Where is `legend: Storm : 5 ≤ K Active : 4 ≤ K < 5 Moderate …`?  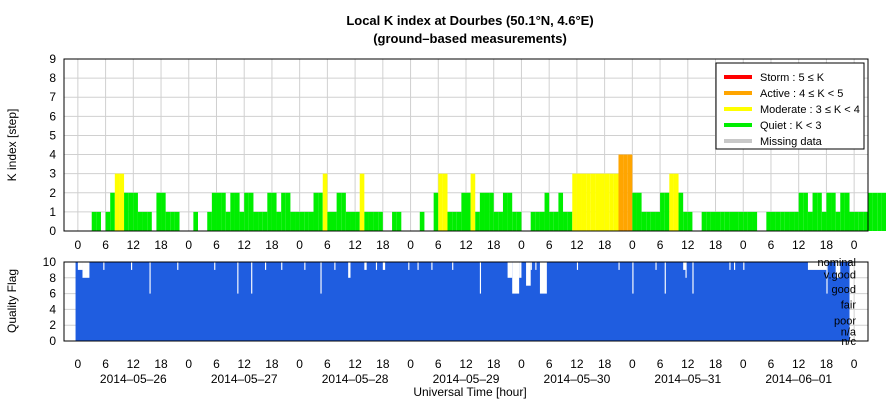 legend: Storm : 5 ≤ K Active : 4 ≤ K < 5 Moderate … is located at coordinates (790, 106).